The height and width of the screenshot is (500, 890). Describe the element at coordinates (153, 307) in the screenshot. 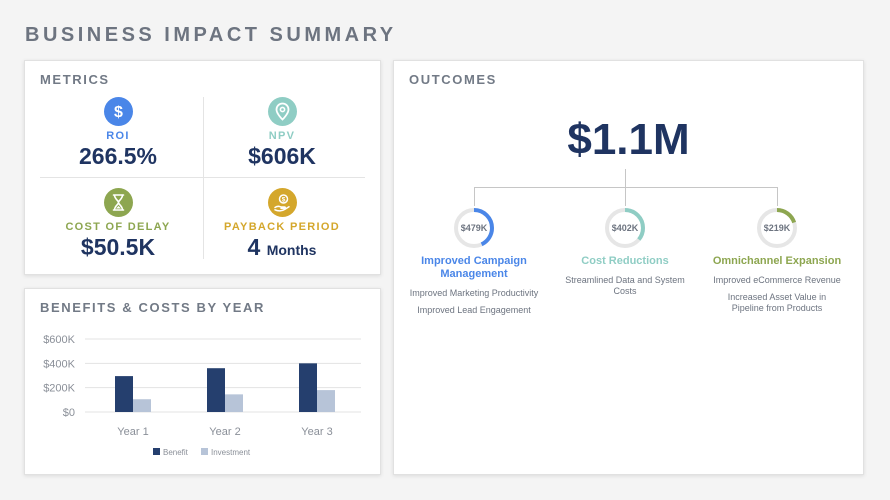

I see `benefits-costs-title: BENEFITS & COSTS BY YEAR` at that location.